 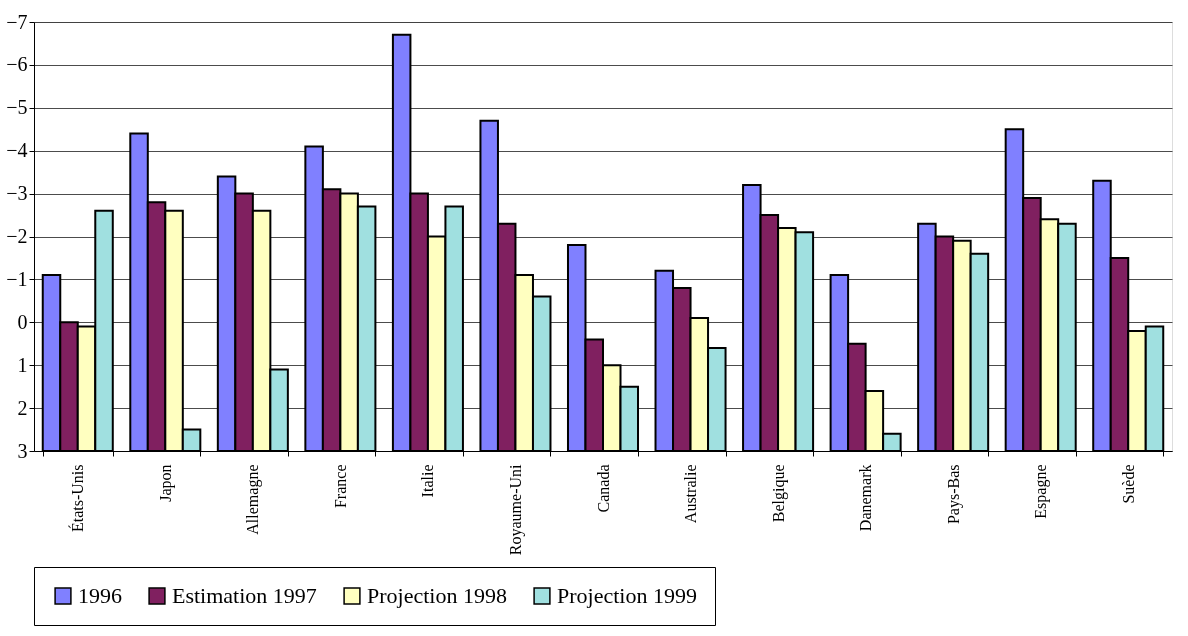 What do you see at coordinates (253, 499) in the screenshot?
I see `x-tick-label: Allemagne` at bounding box center [253, 499].